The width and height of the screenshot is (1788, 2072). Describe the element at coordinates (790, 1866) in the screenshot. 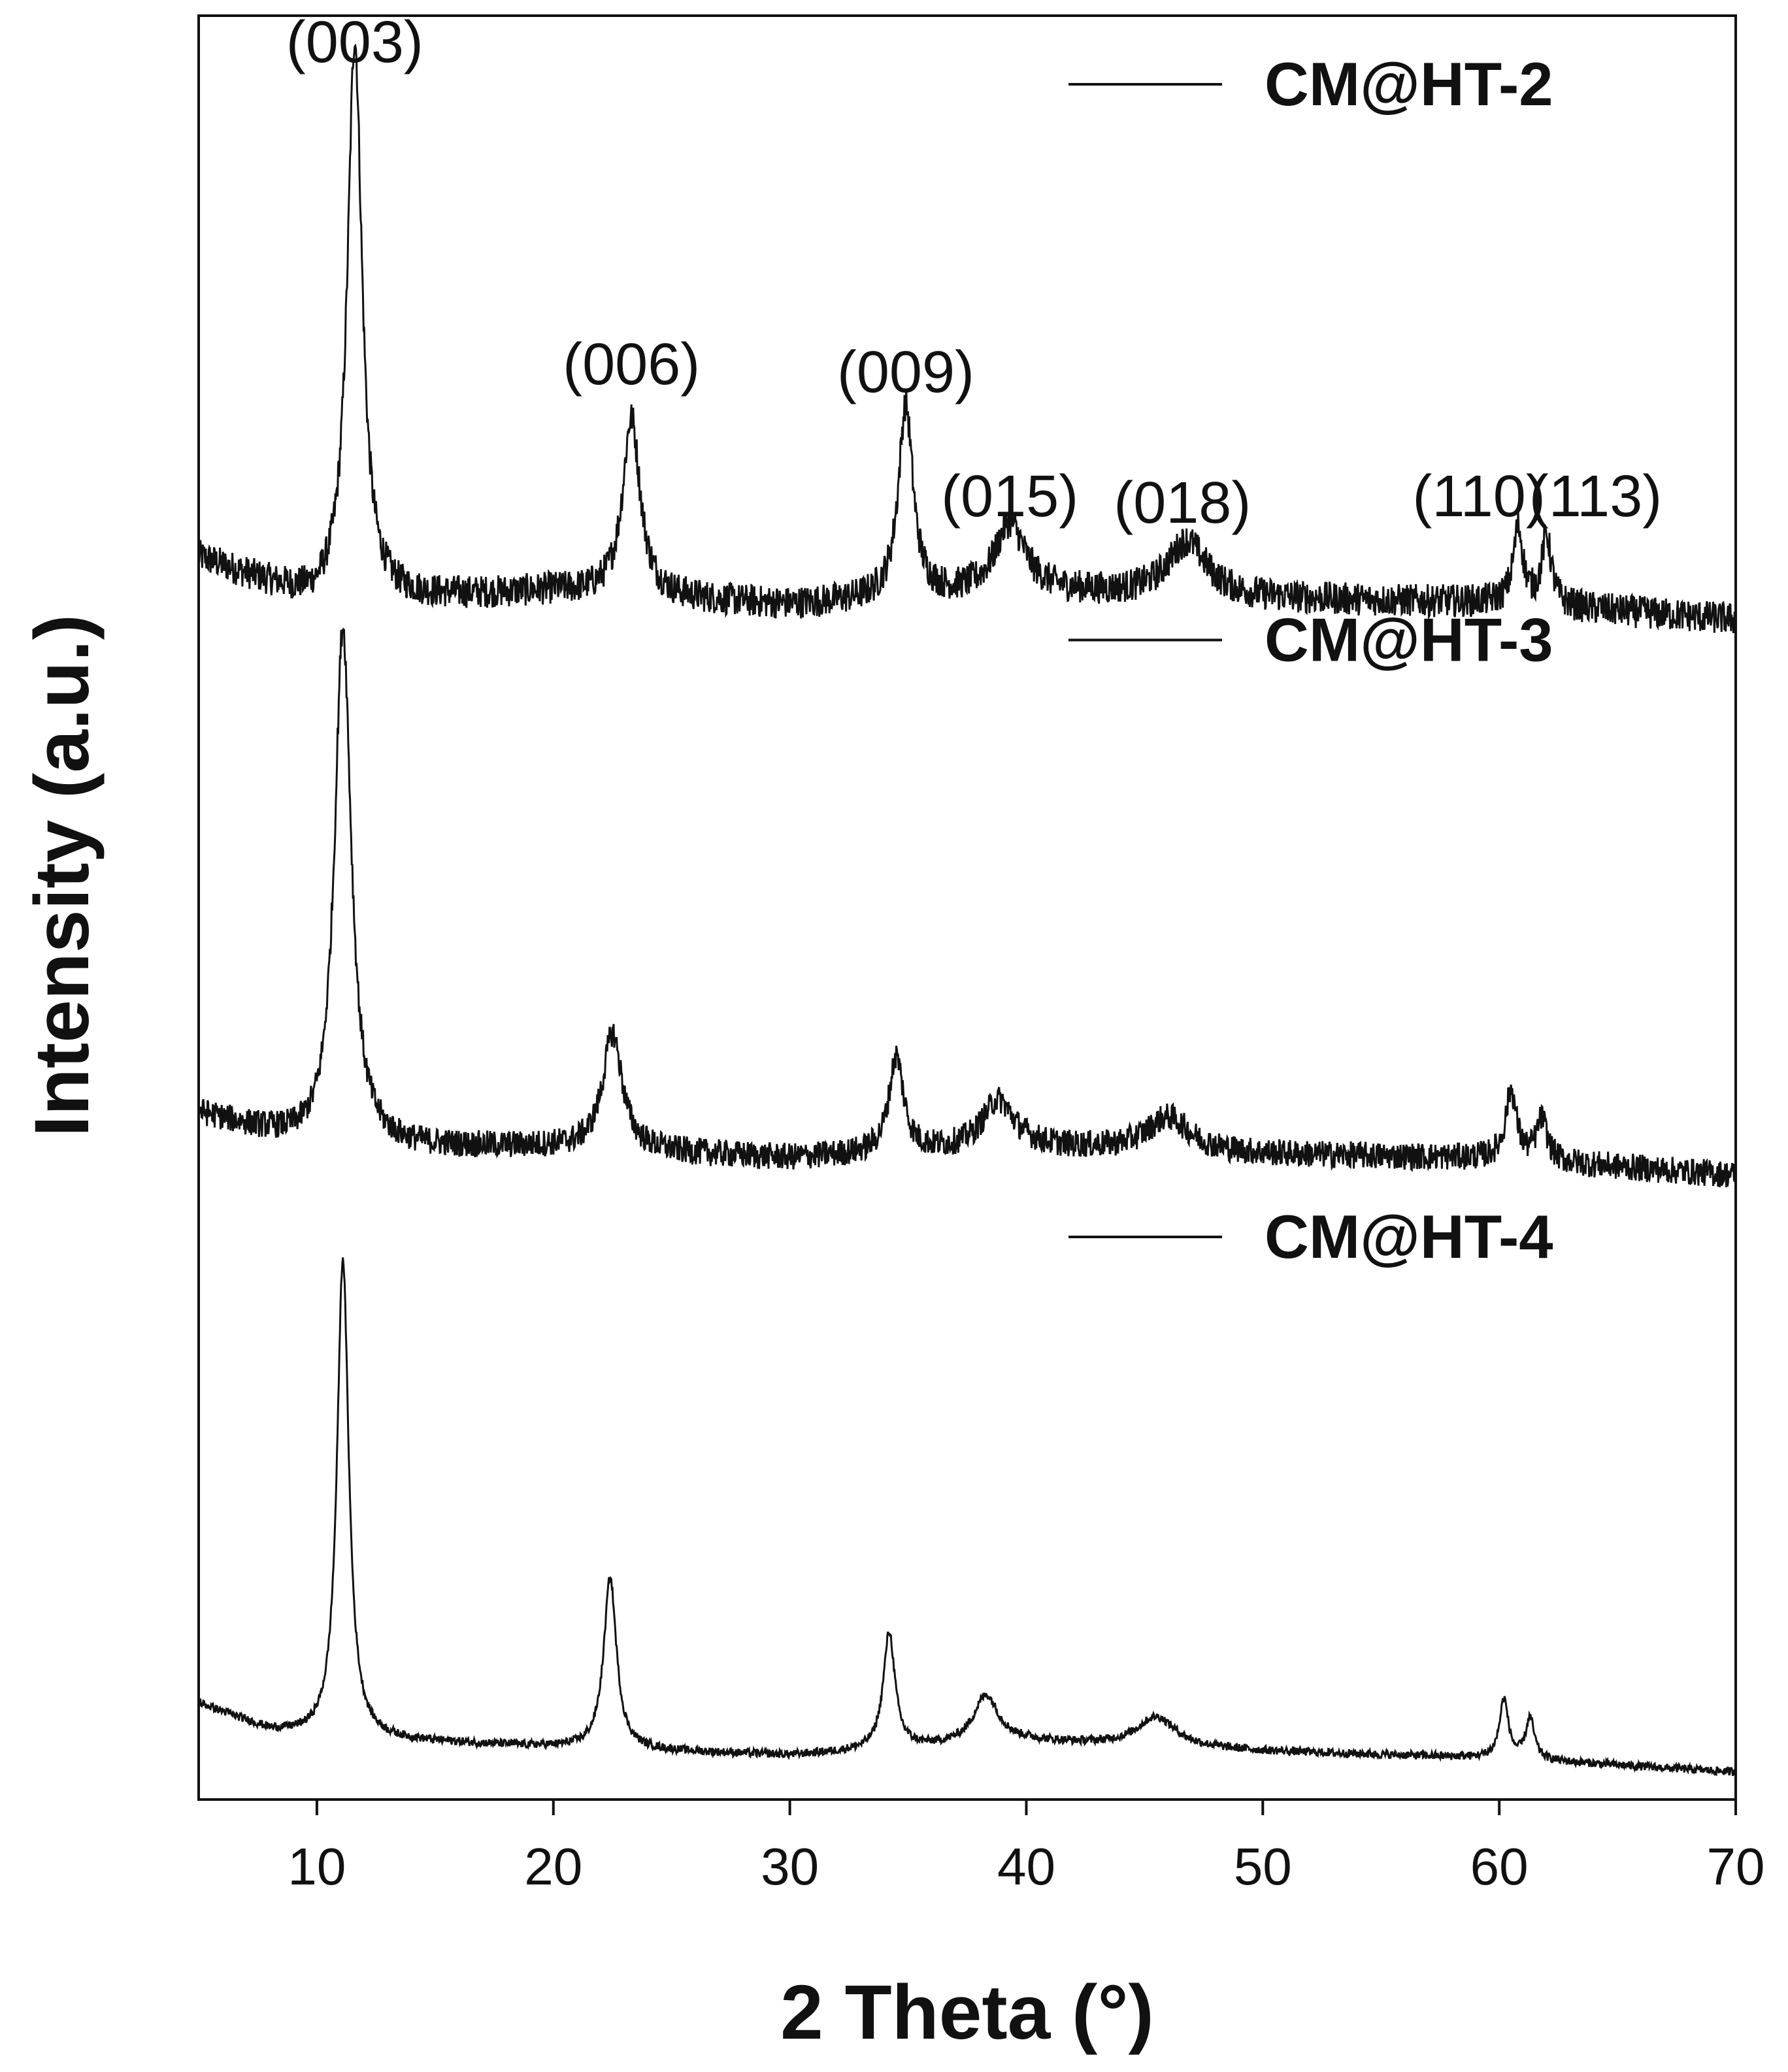

I see `x-tick-label: 30` at that location.